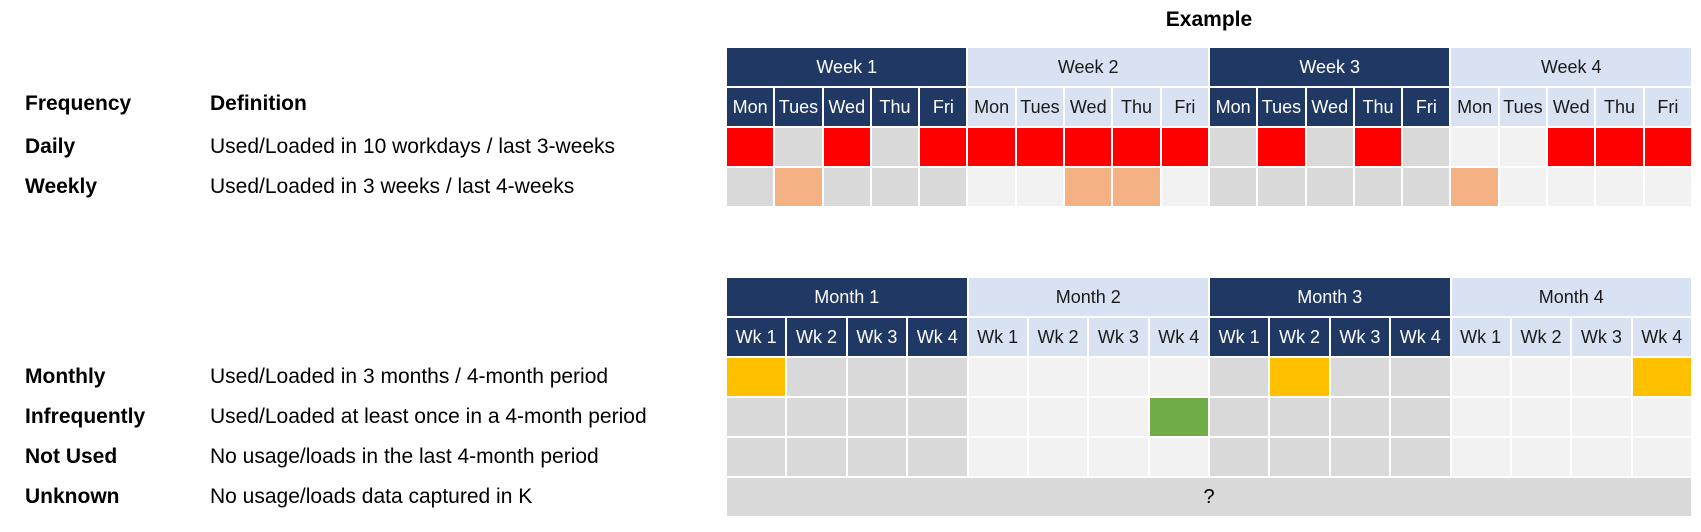 This screenshot has width=1701, height=532. What do you see at coordinates (72, 496) in the screenshot?
I see `frequency-label-unknown: Unknown` at bounding box center [72, 496].